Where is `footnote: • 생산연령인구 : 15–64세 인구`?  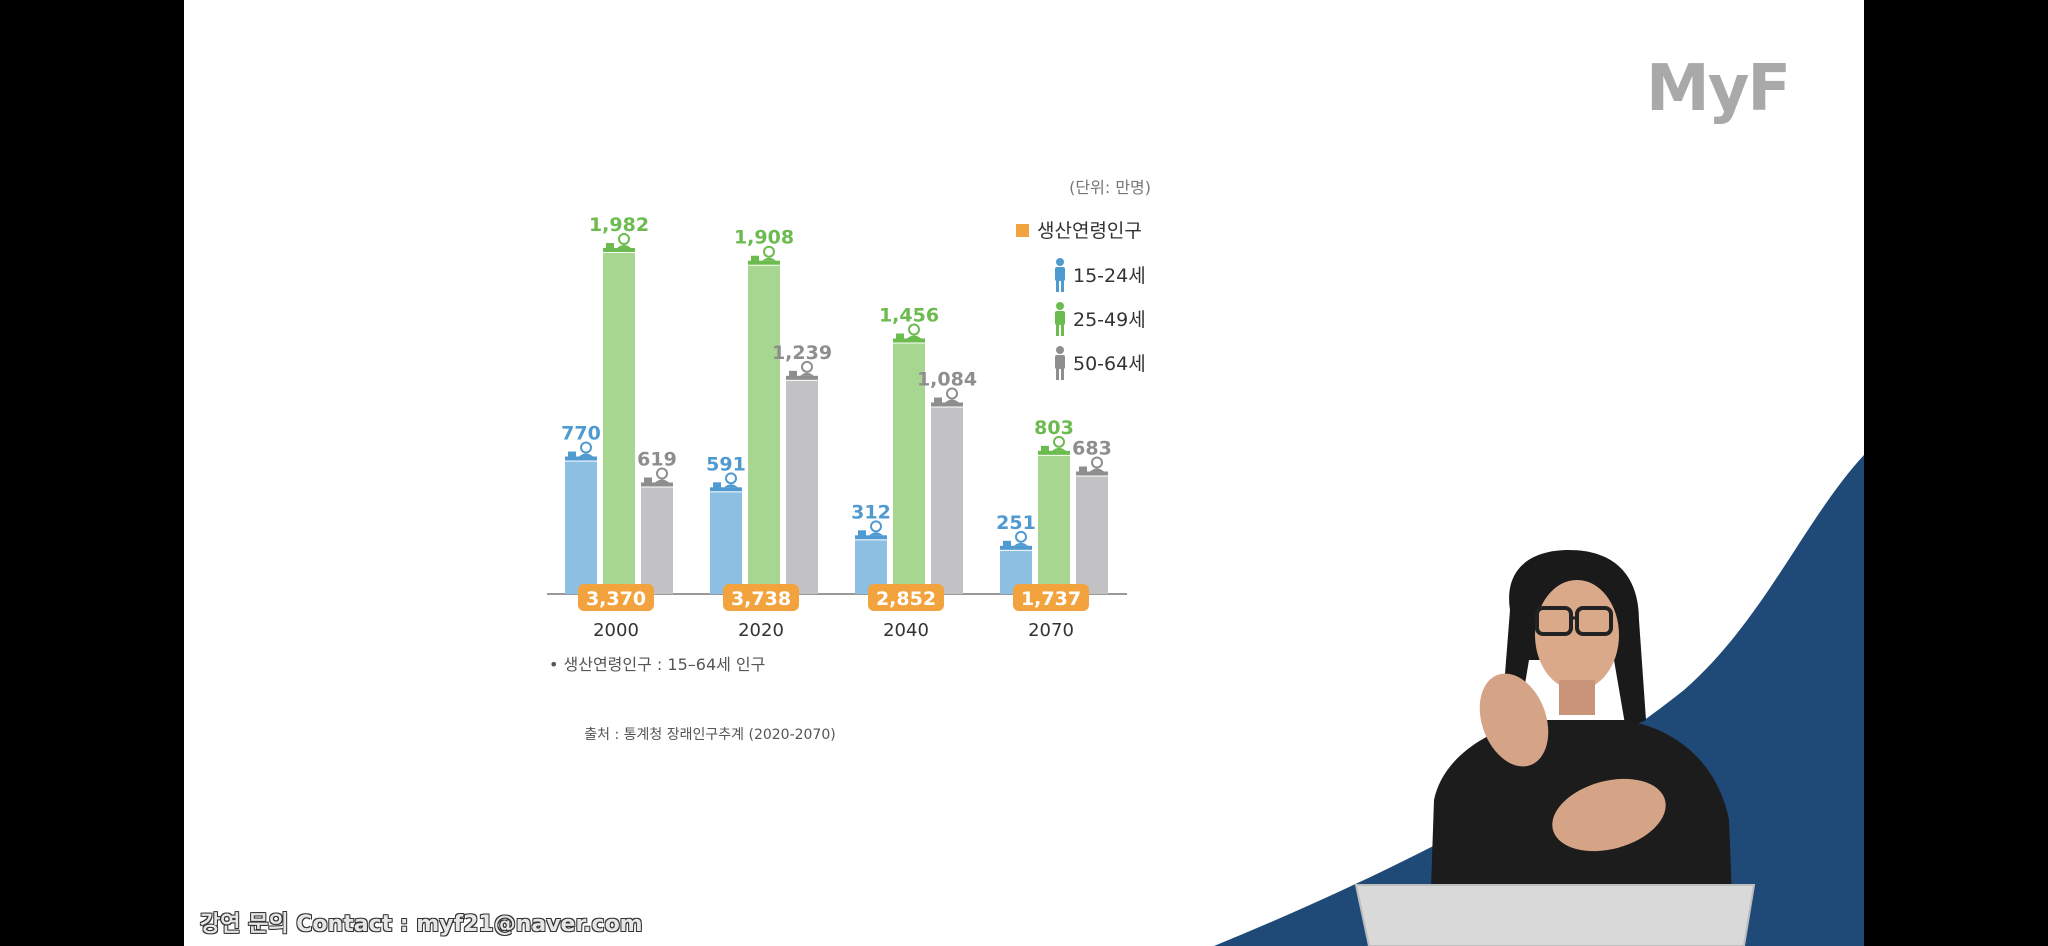 footnote: • 생산연령인구 : 15–64세 인구 is located at coordinates (657, 664).